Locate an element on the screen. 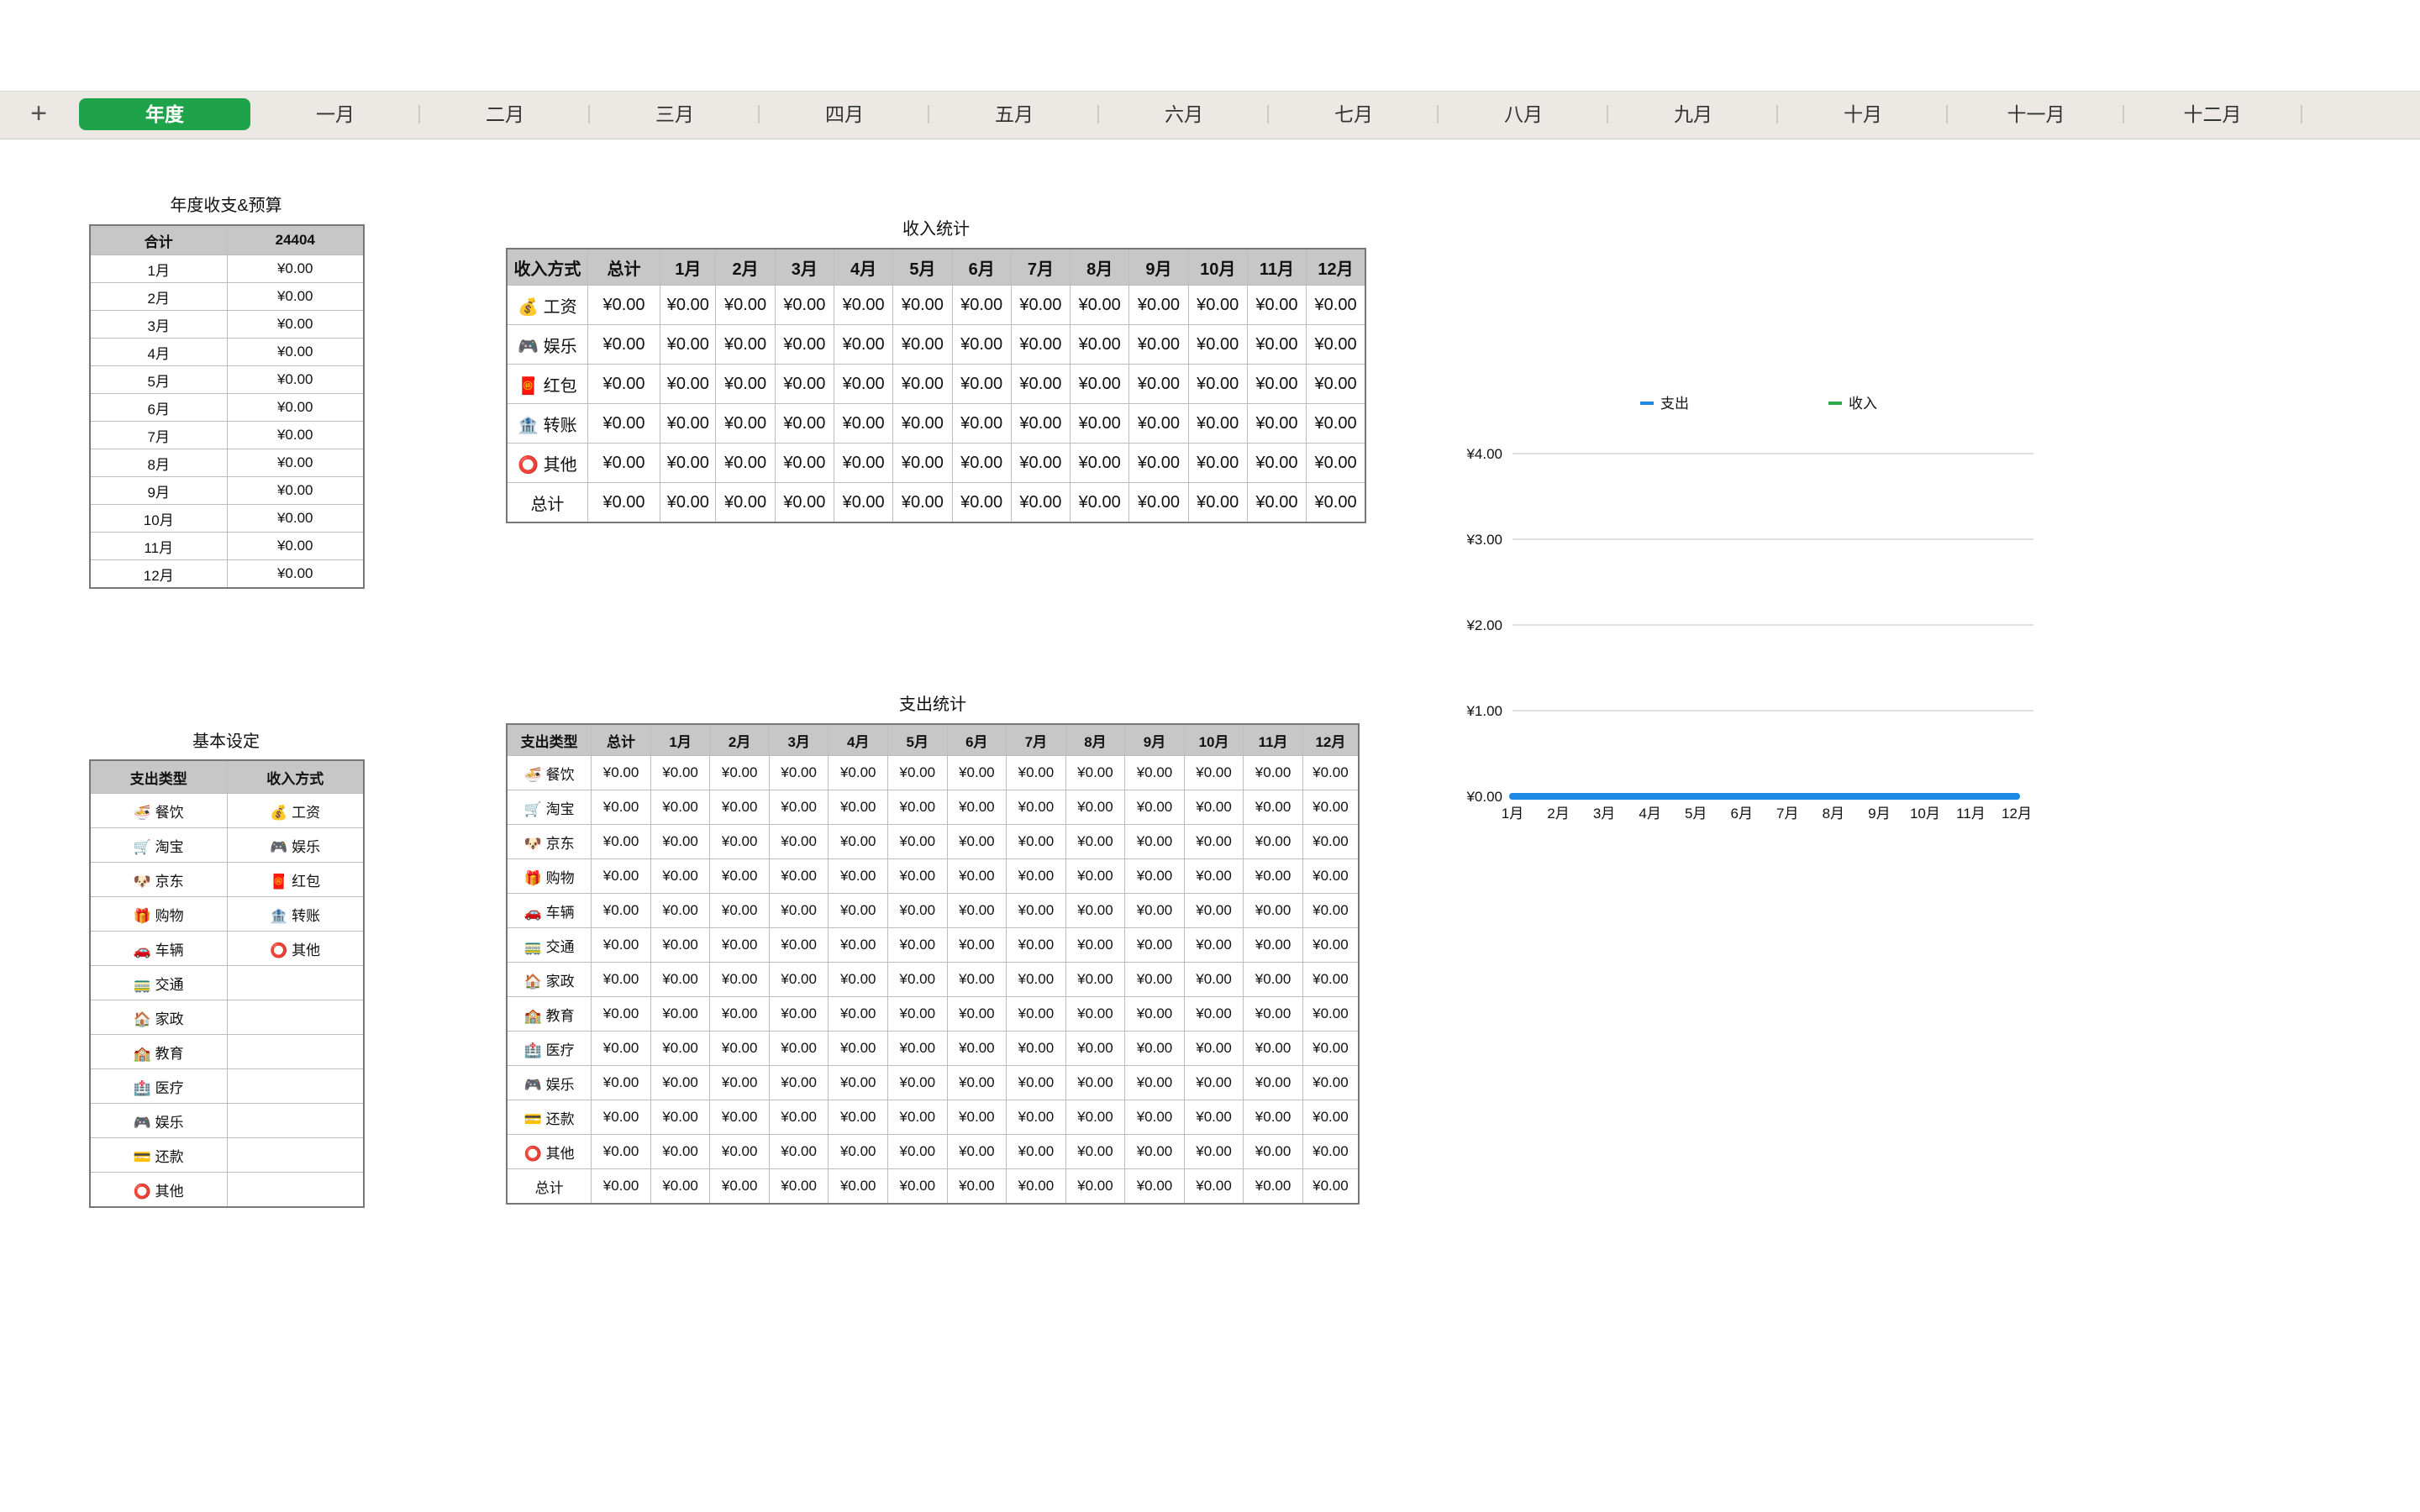 The height and width of the screenshot is (1512, 2420). tab-annual: 年度 is located at coordinates (165, 114).